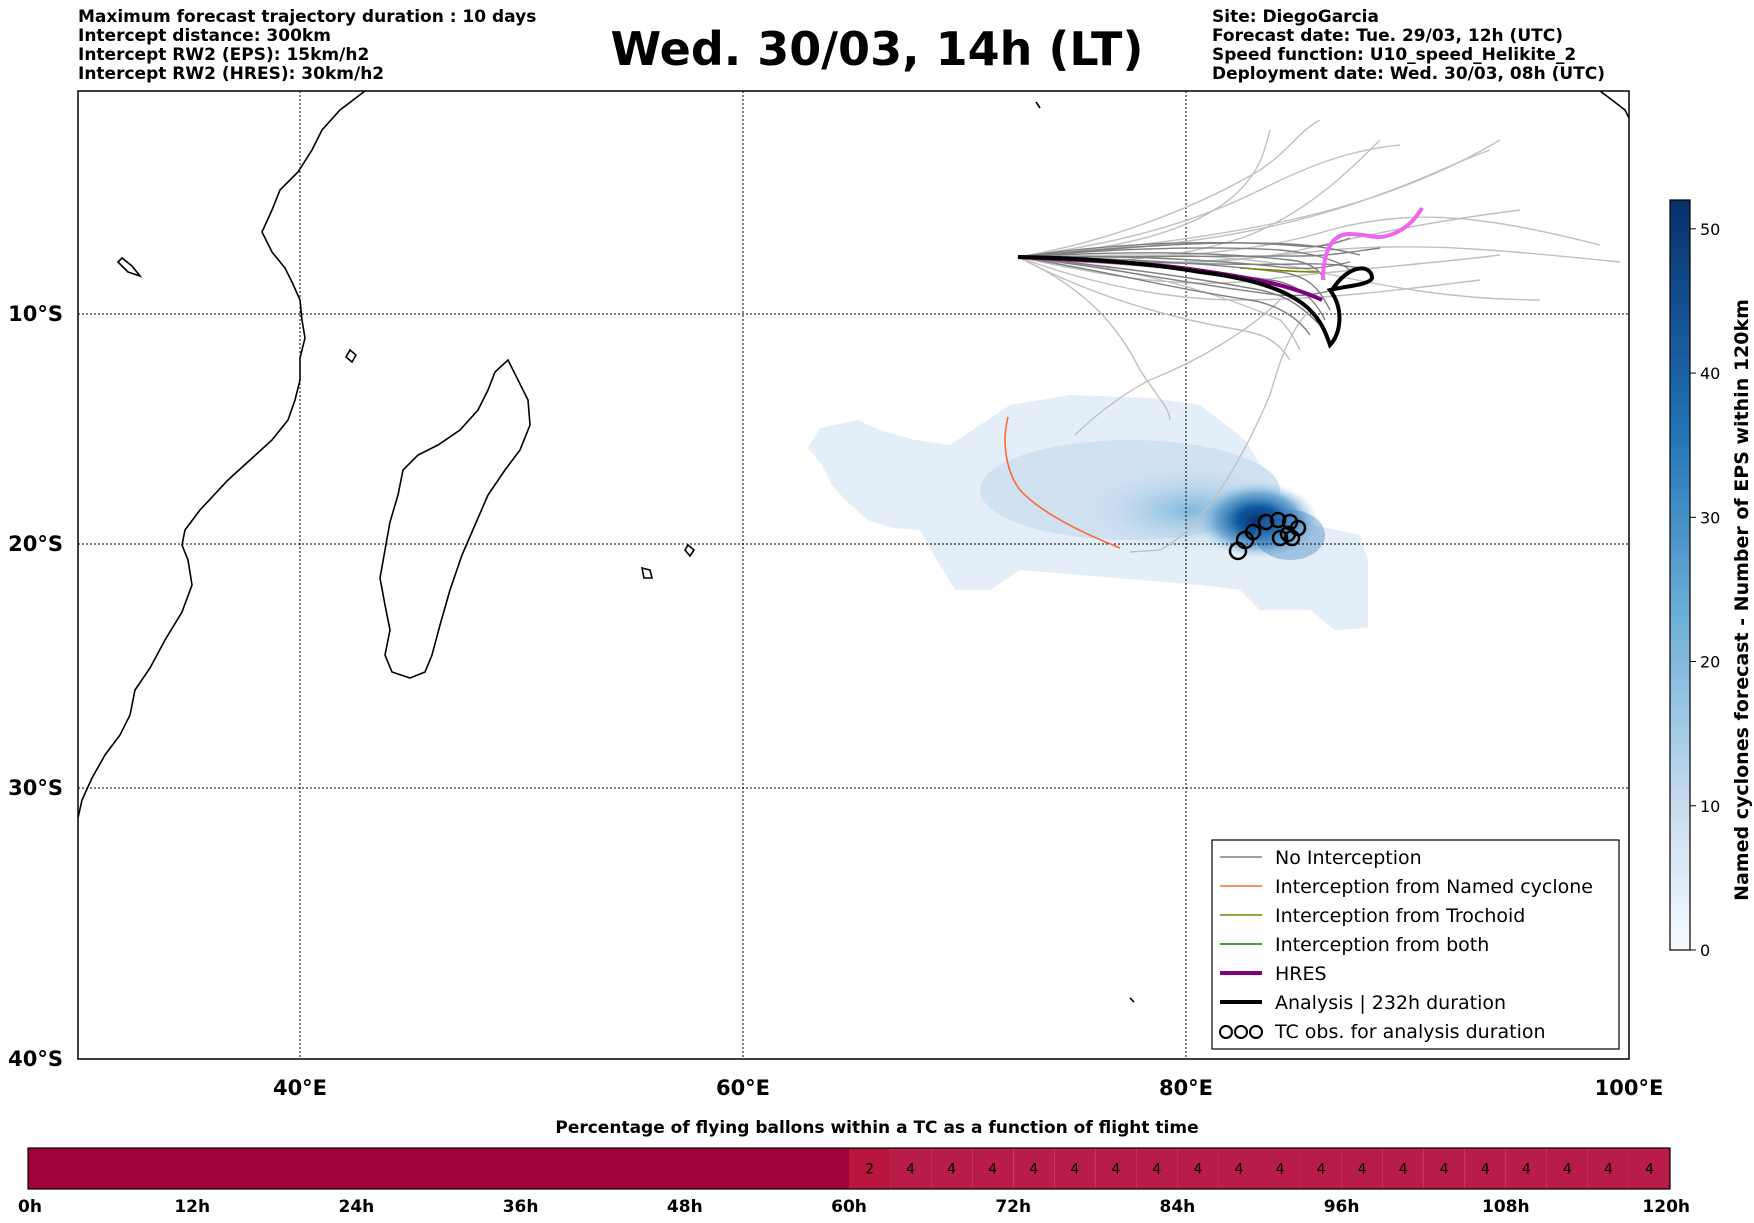 Image resolution: width=1754 pixels, height=1223 pixels. I want to click on analysis-trajectory, so click(1196, 302).